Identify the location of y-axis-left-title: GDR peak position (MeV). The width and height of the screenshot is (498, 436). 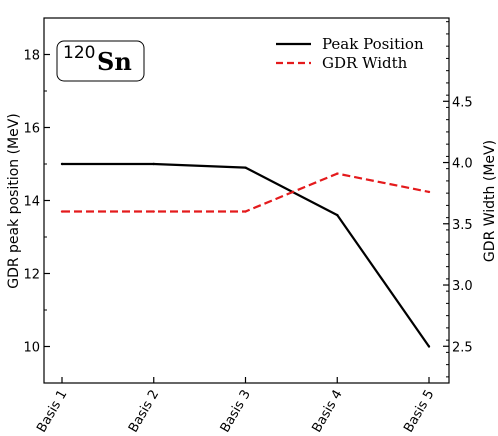
(14, 201).